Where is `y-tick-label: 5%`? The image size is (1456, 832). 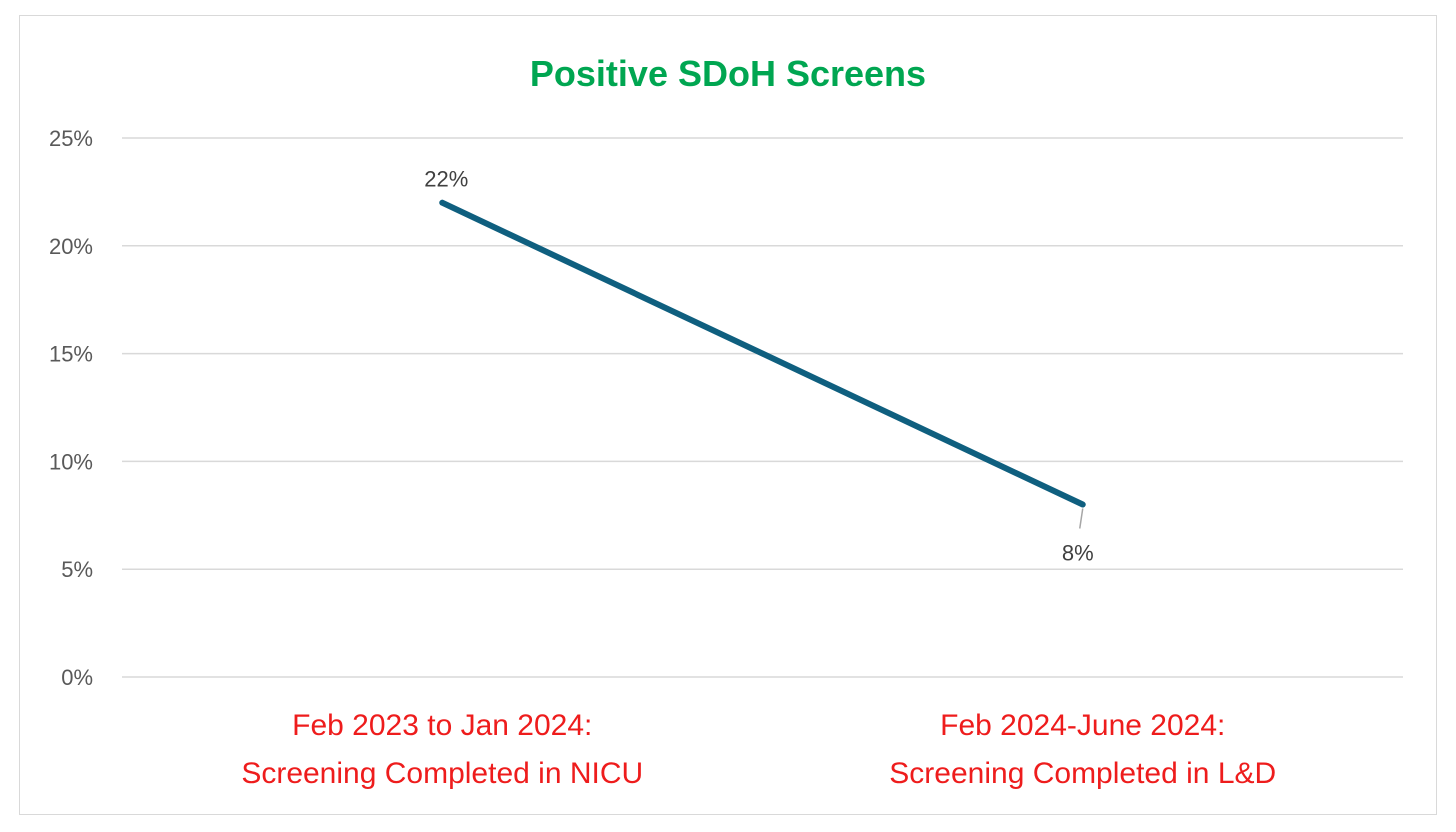 y-tick-label: 5% is located at coordinates (77, 569).